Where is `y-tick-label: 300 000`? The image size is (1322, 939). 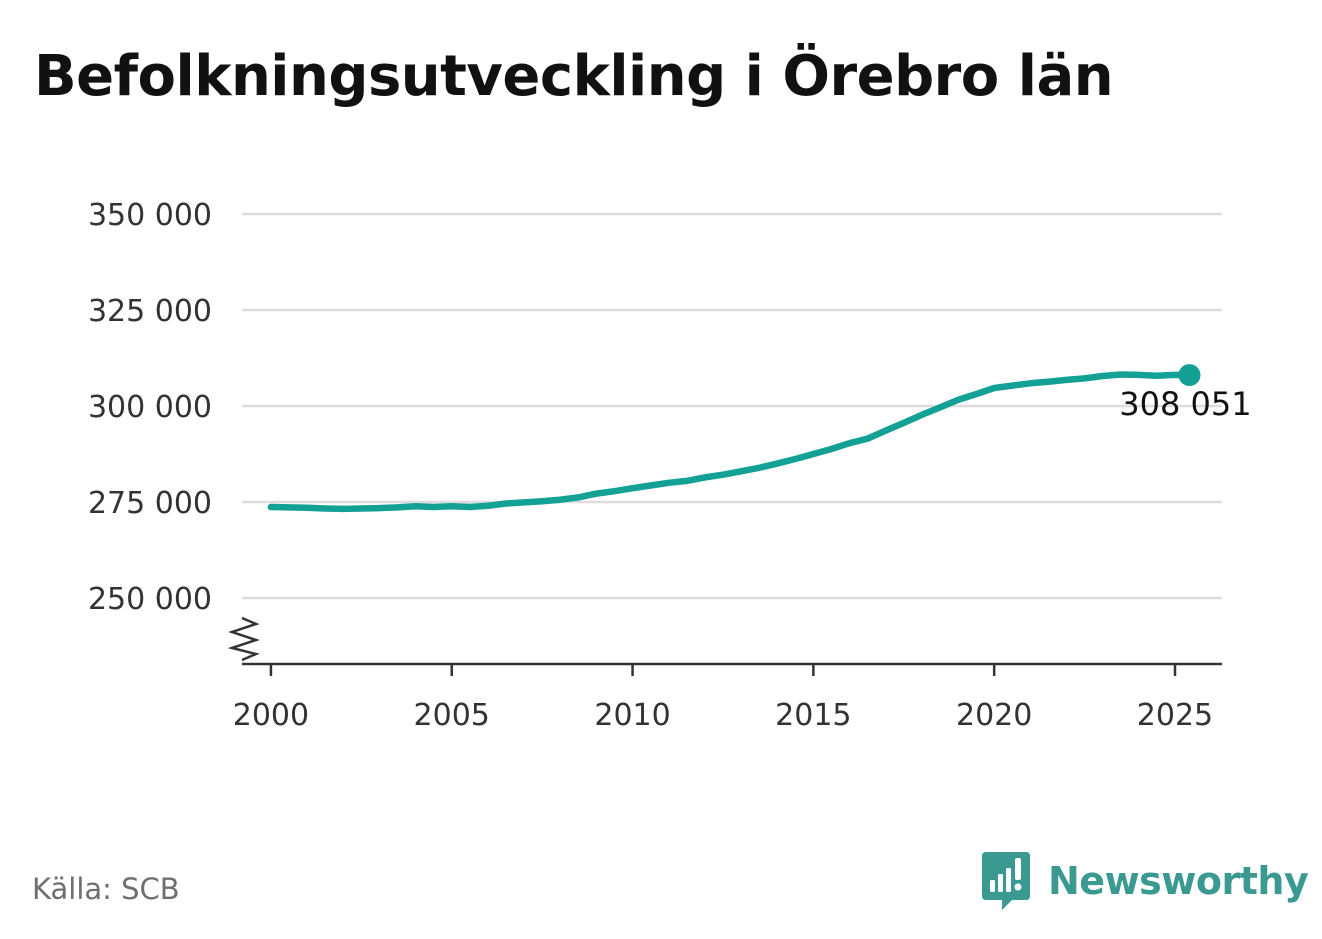 y-tick-label: 300 000 is located at coordinates (150, 407).